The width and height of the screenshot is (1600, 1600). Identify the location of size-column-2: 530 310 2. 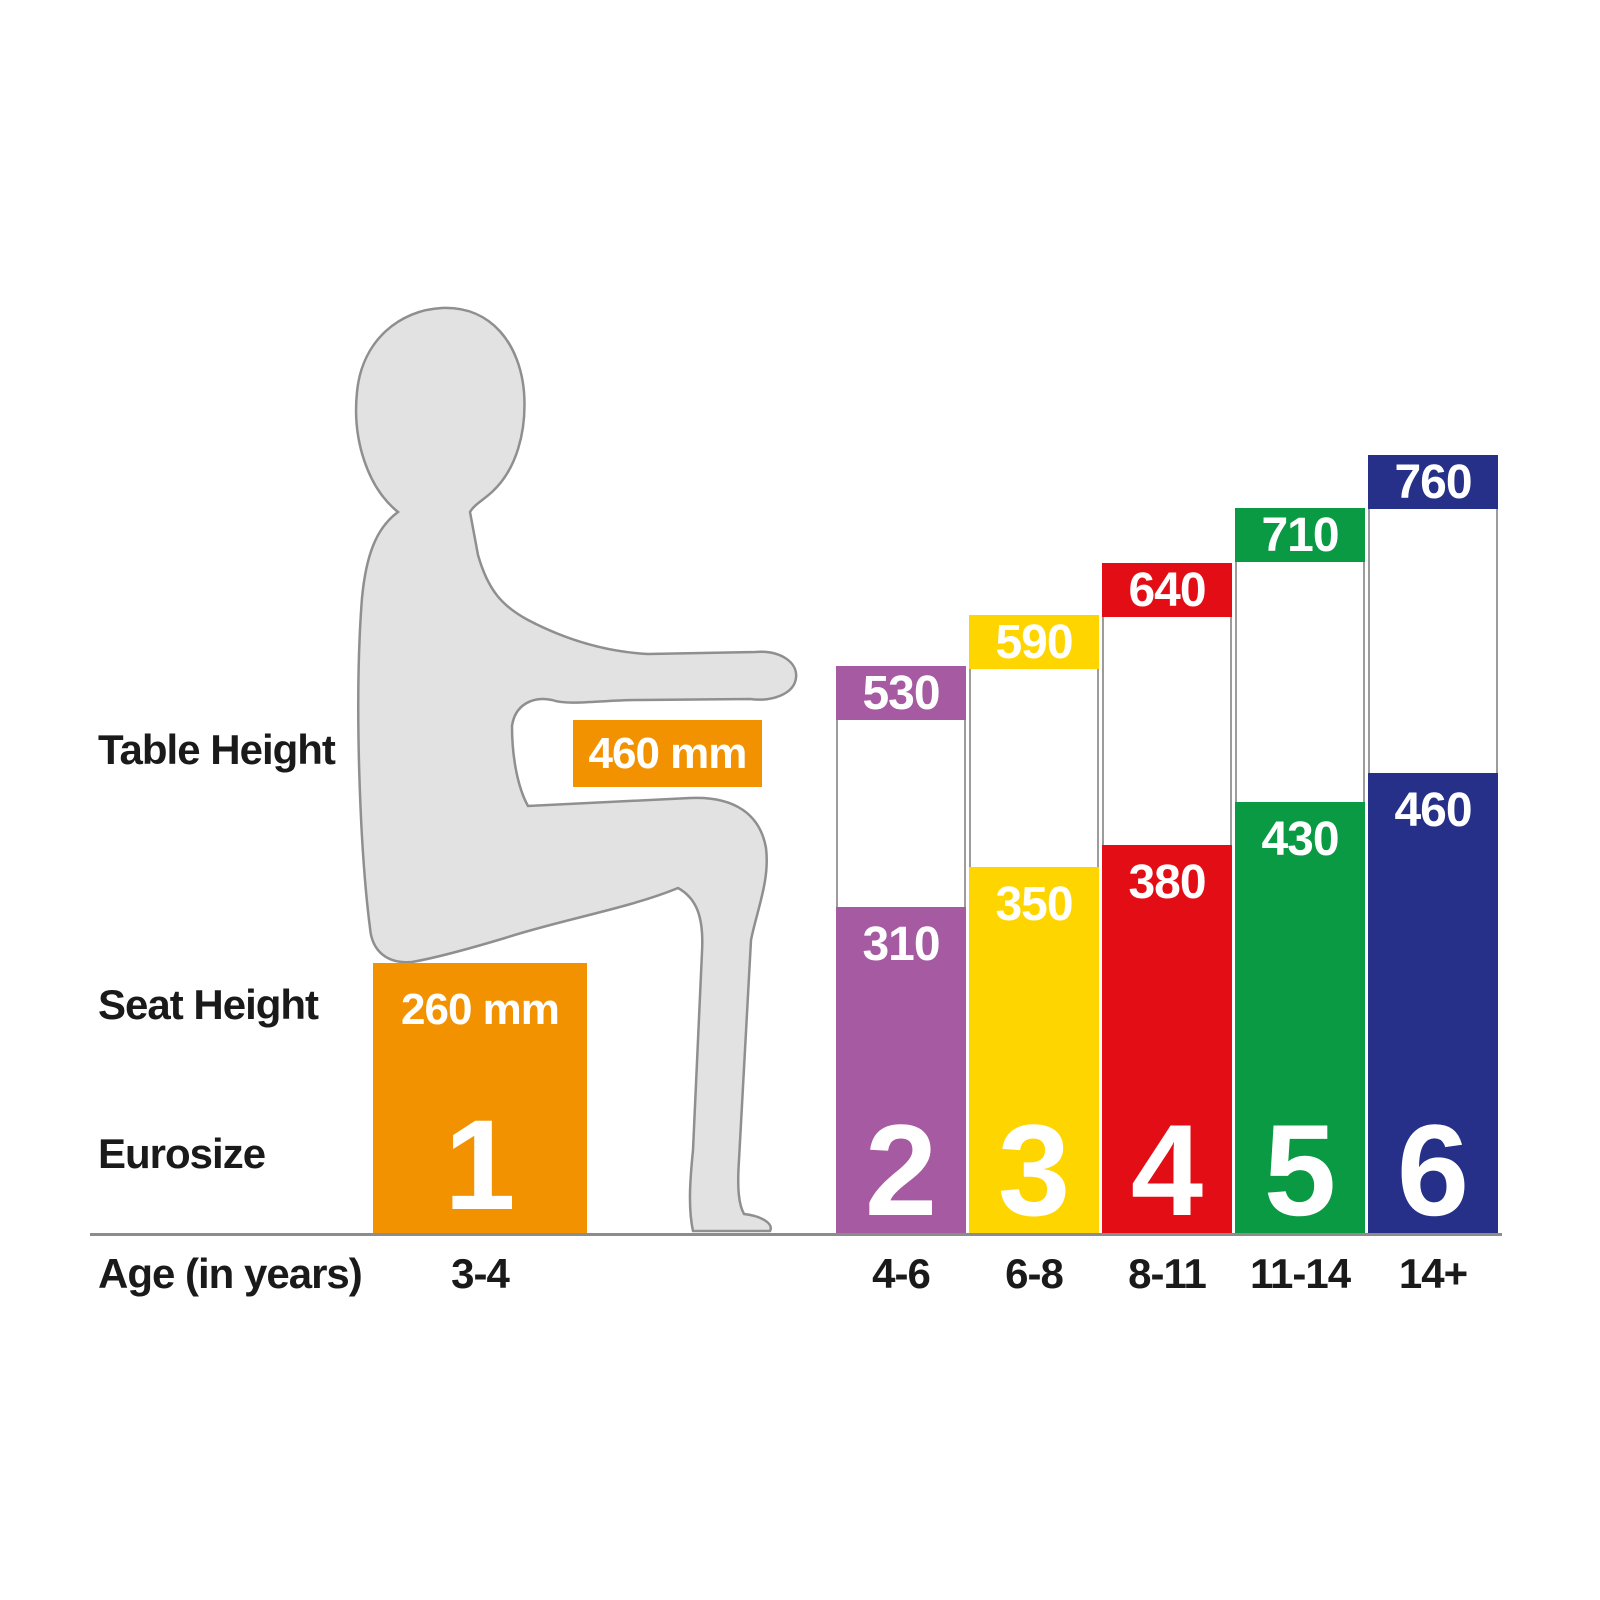
(901, 950).